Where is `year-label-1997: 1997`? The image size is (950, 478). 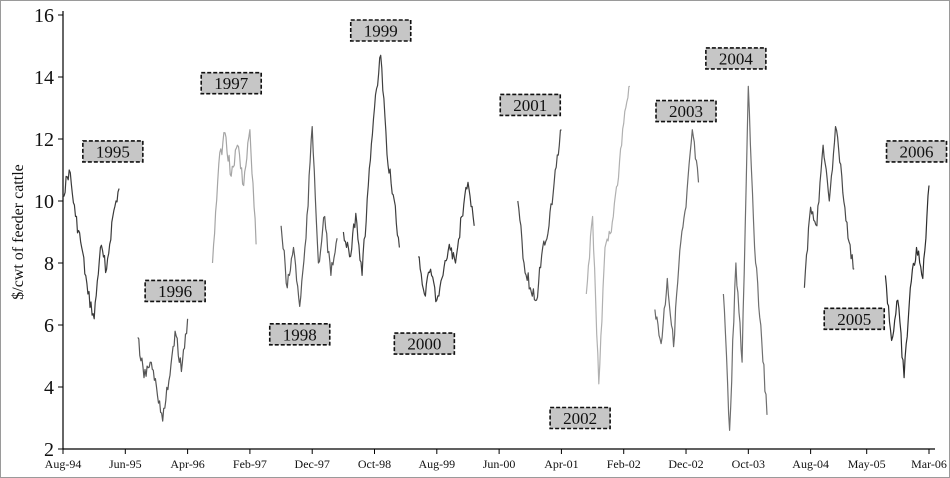
year-label-1997: 1997 is located at coordinates (231, 83).